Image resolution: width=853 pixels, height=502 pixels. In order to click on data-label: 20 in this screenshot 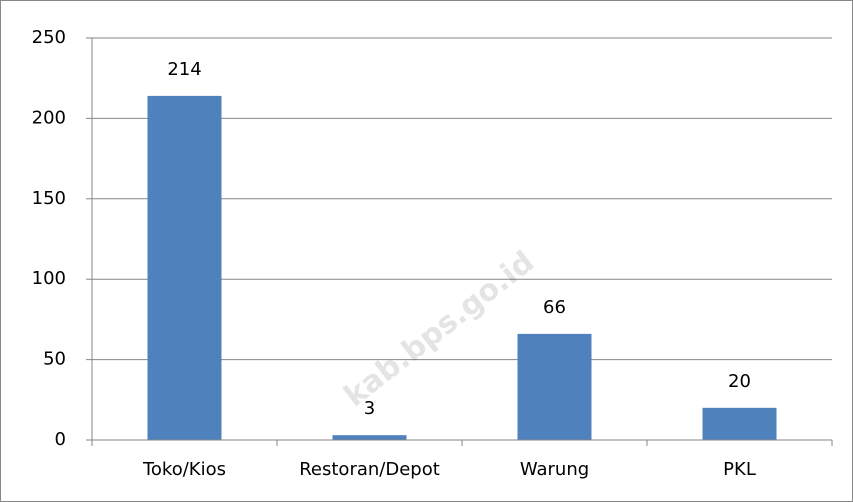, I will do `click(739, 381)`.